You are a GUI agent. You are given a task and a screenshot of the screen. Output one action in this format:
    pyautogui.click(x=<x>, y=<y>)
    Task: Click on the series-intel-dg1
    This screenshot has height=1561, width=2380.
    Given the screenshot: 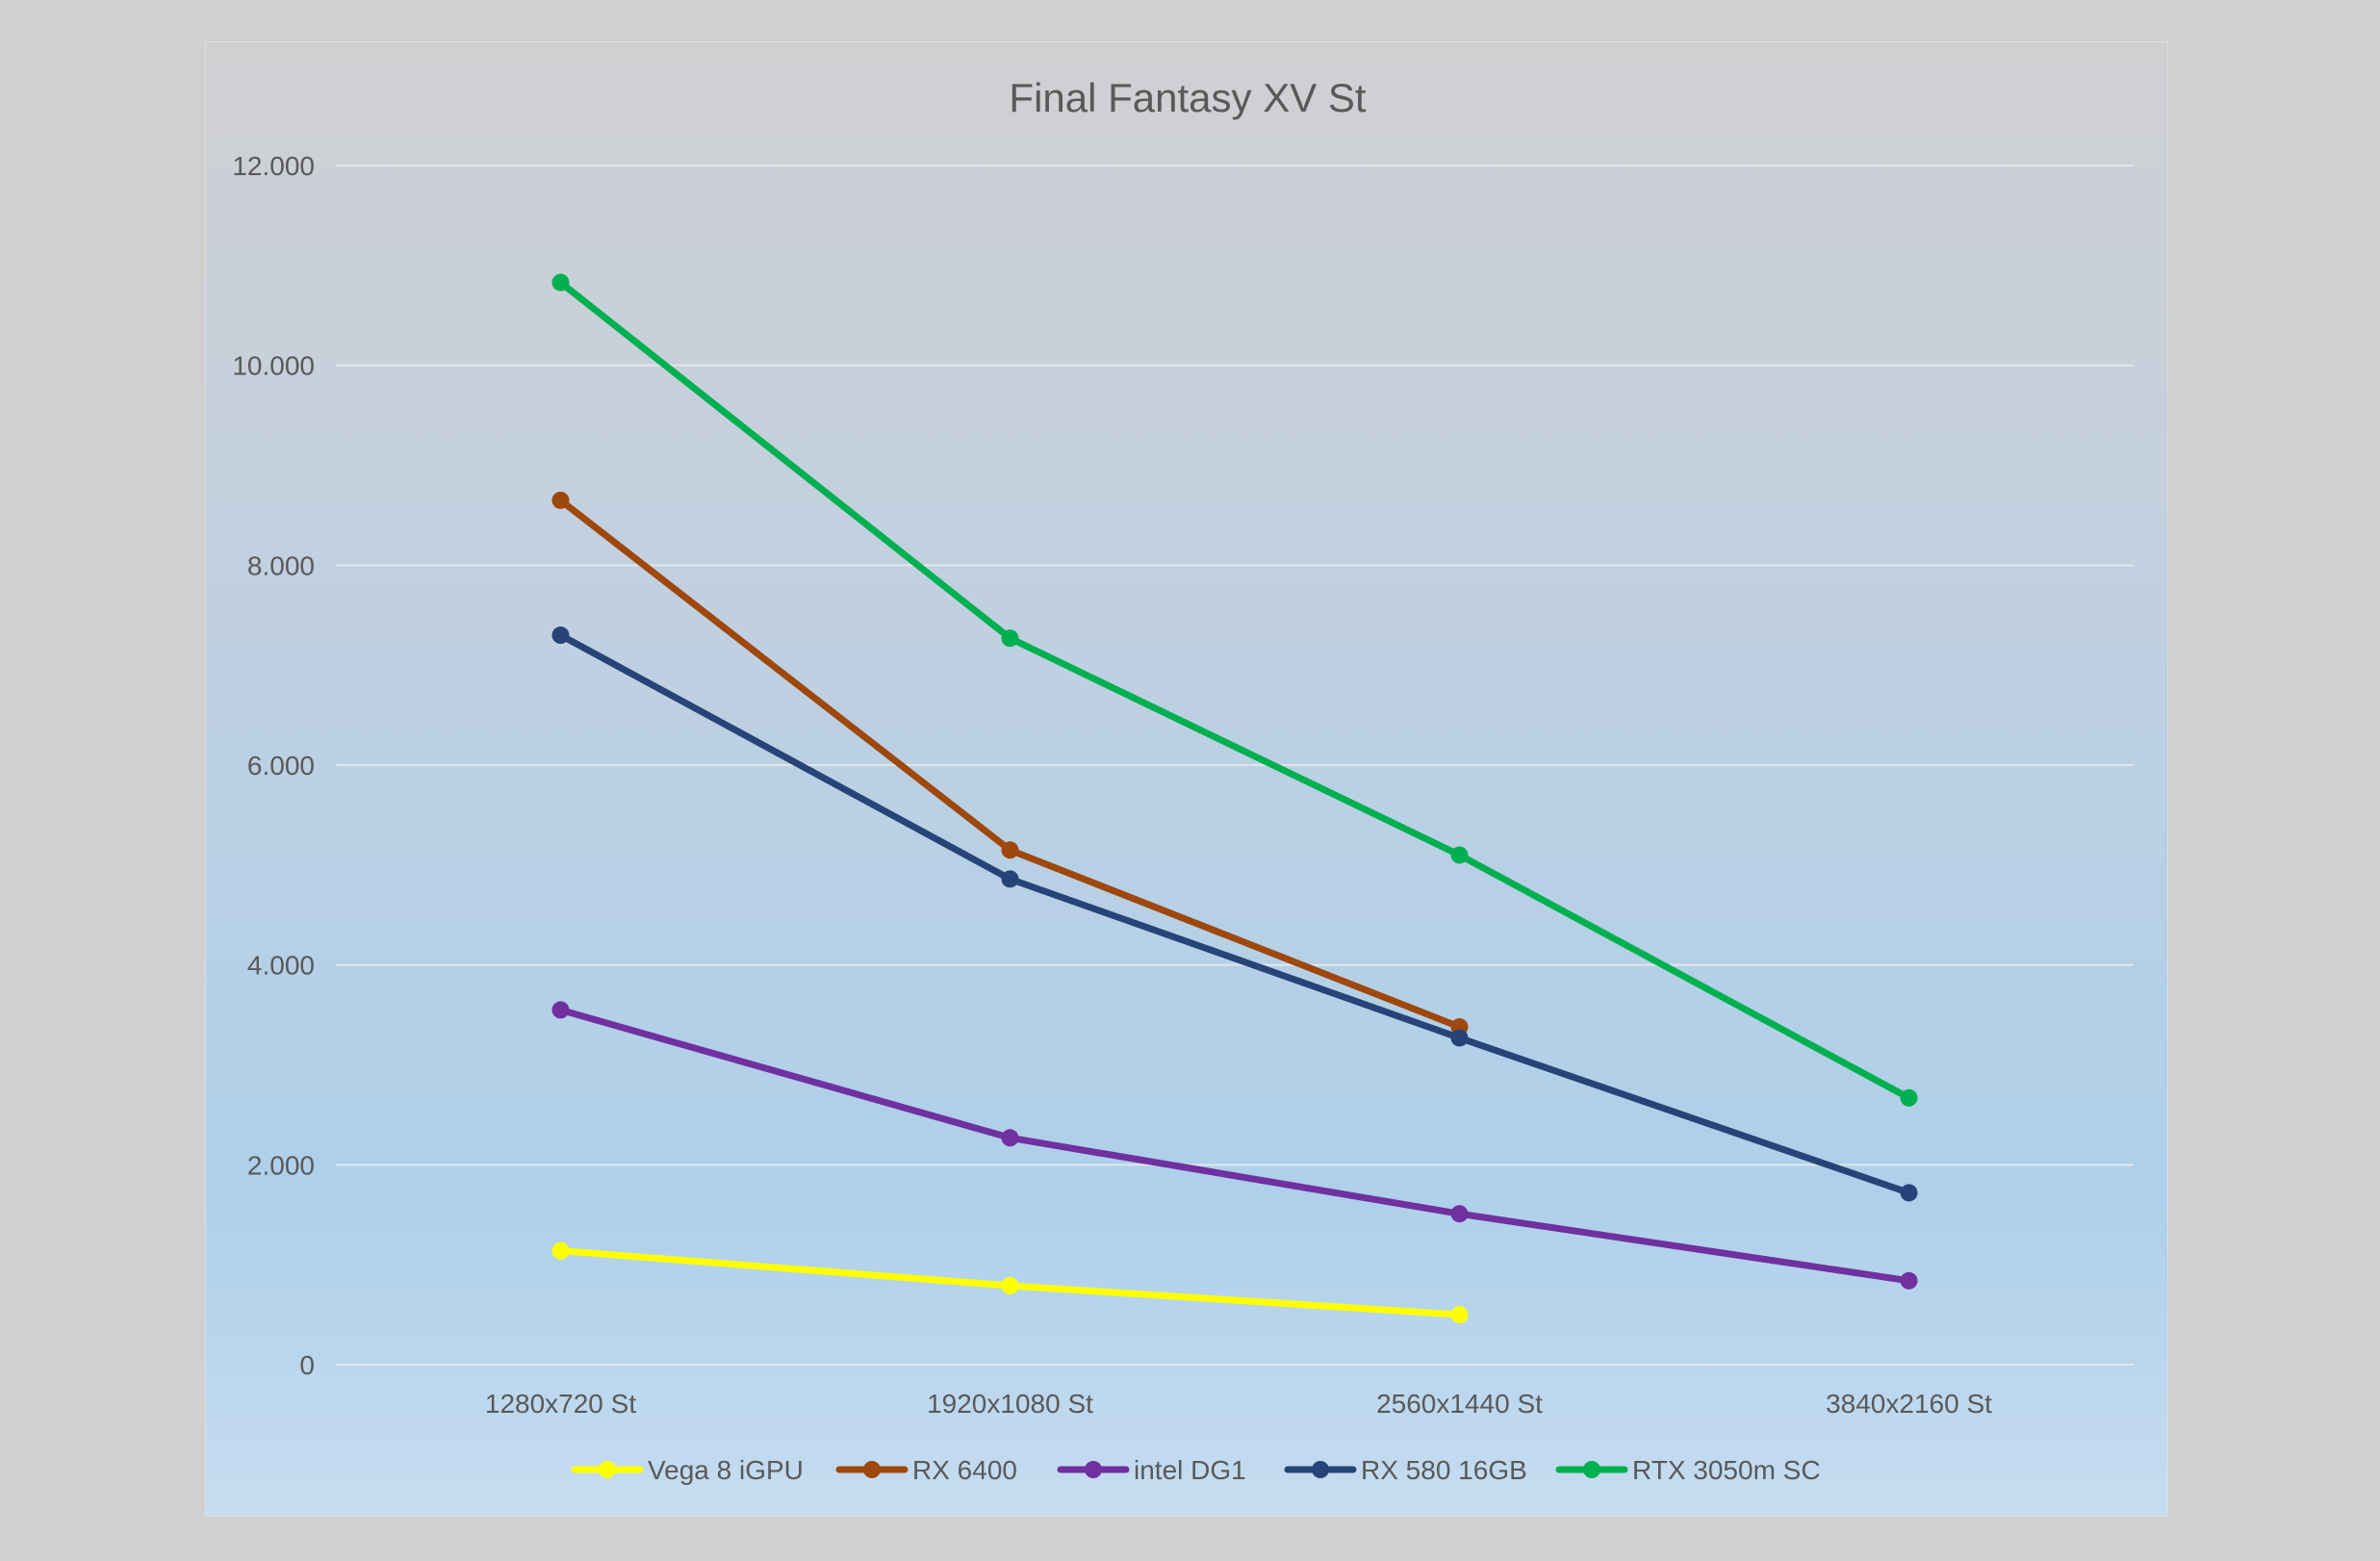 What is the action you would take?
    pyautogui.click(x=1235, y=1146)
    